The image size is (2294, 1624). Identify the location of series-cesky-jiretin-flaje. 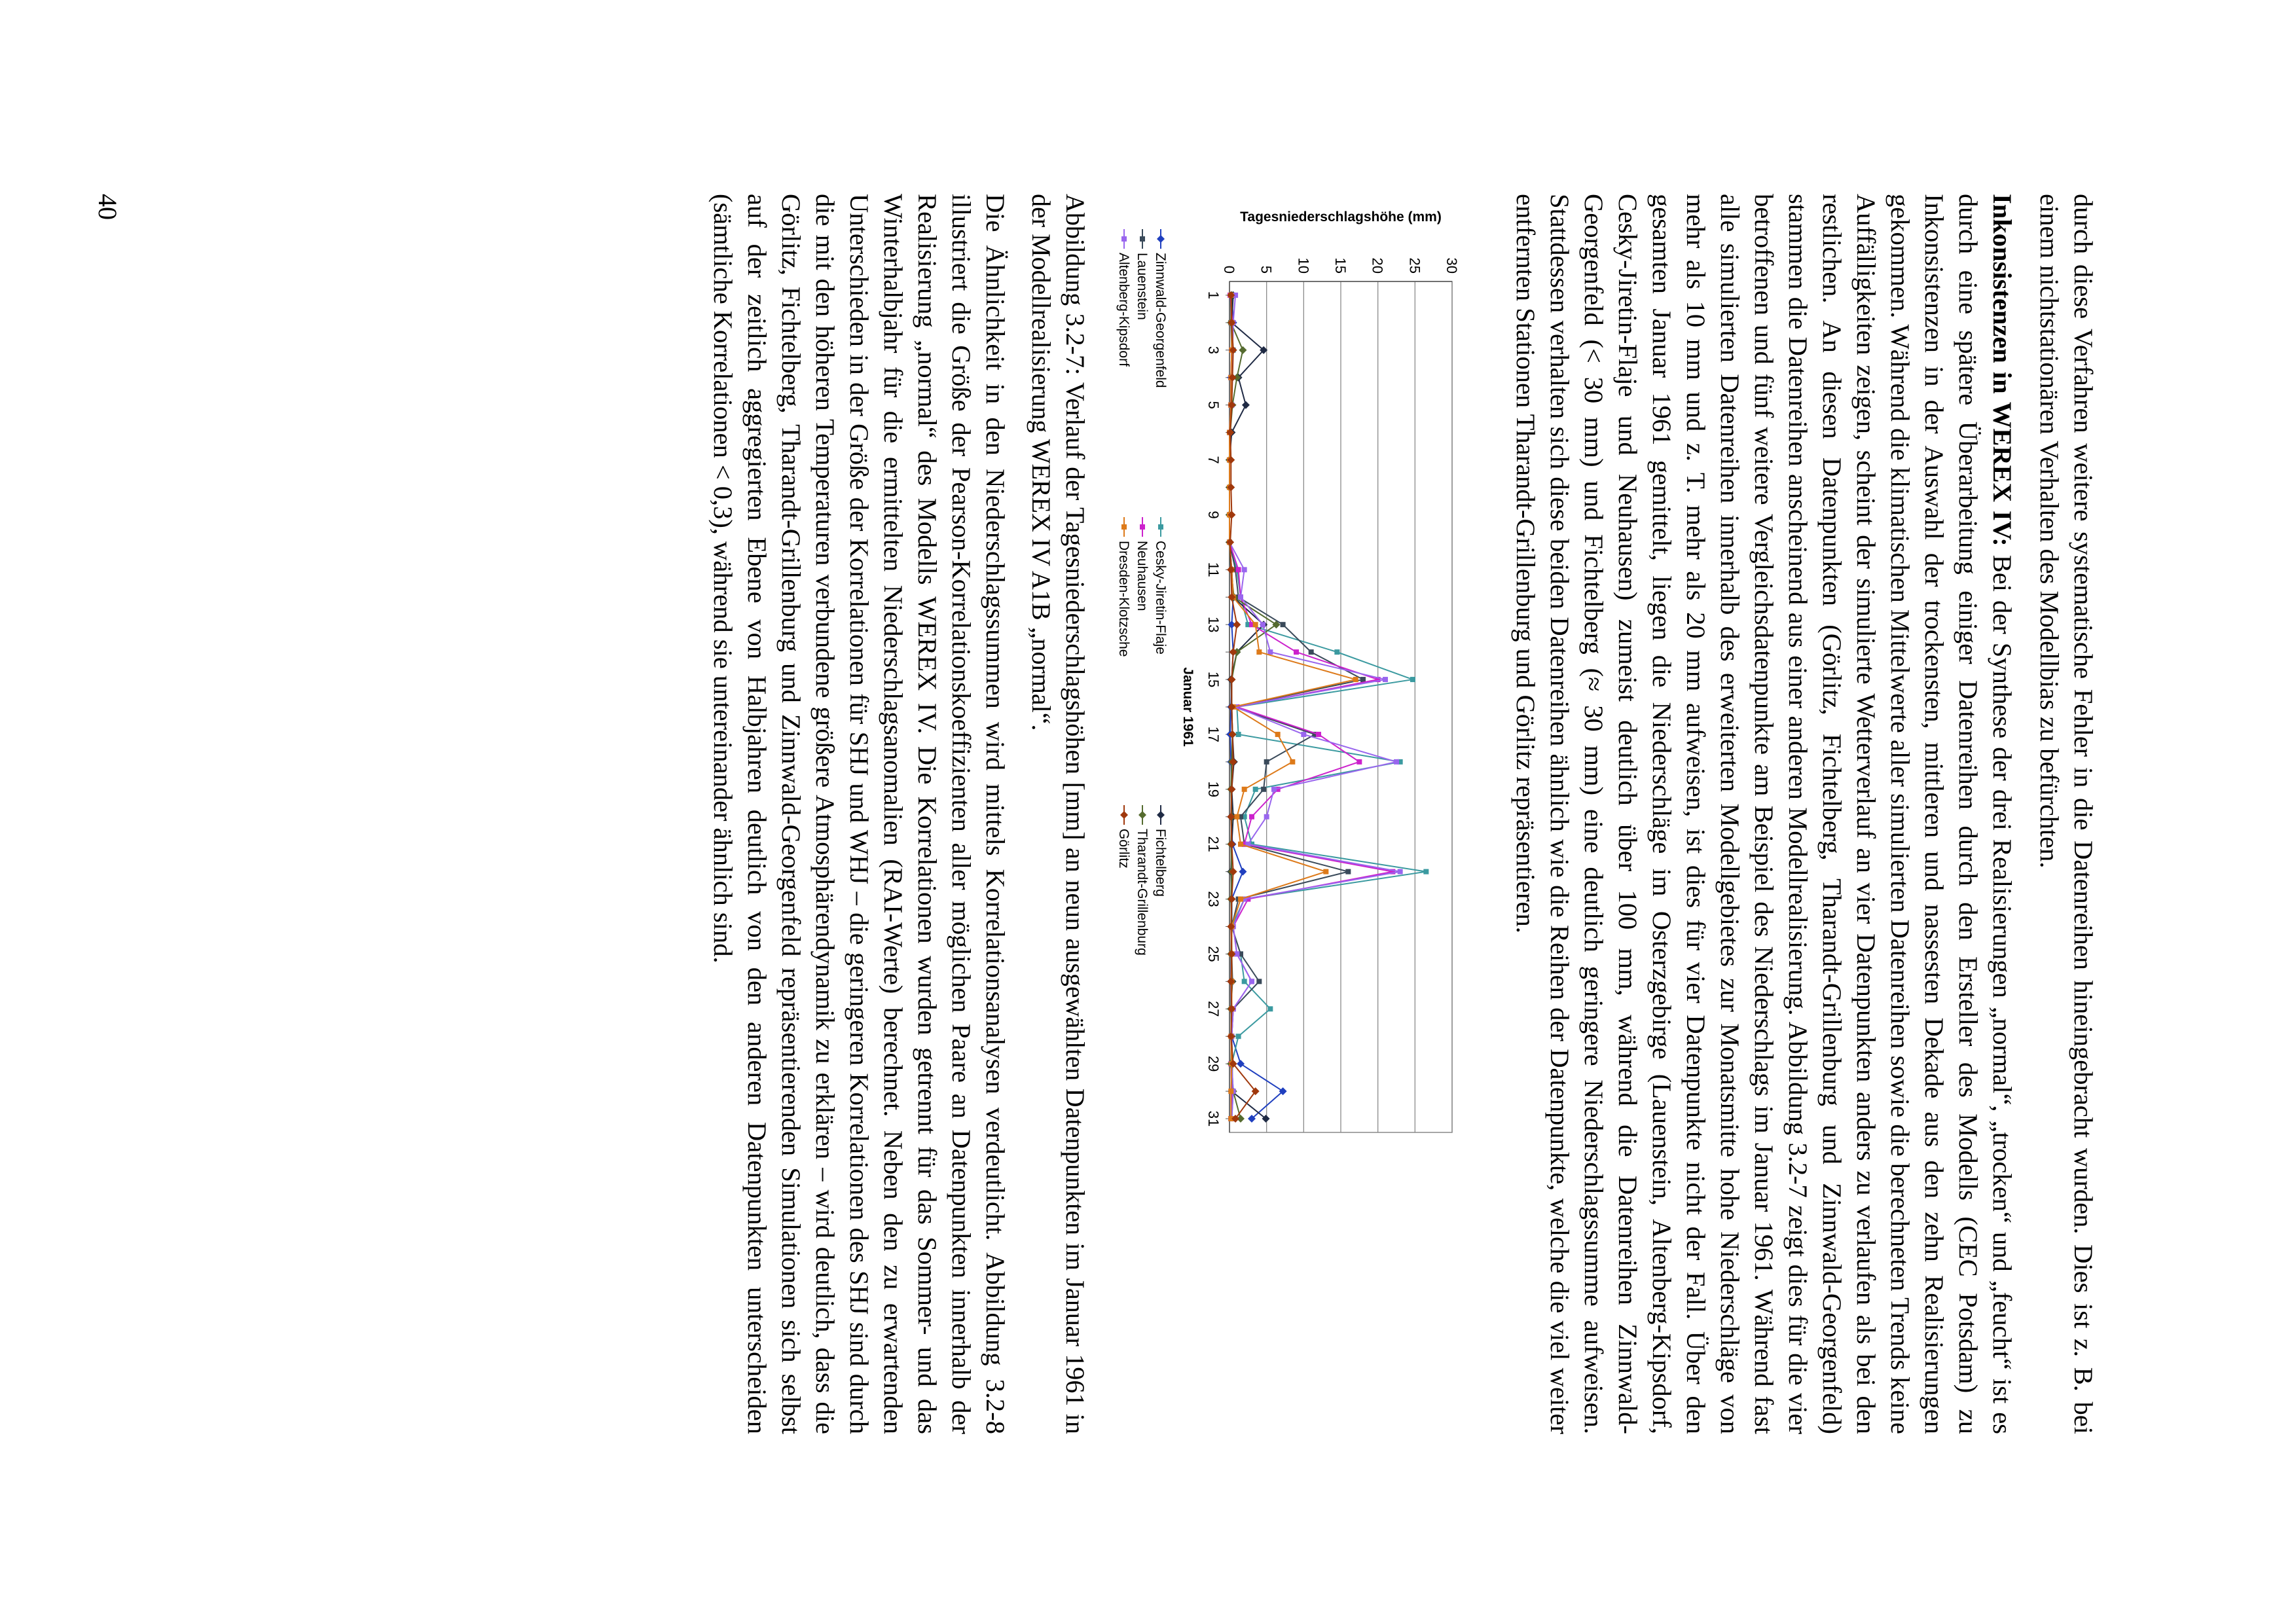
(1328, 707).